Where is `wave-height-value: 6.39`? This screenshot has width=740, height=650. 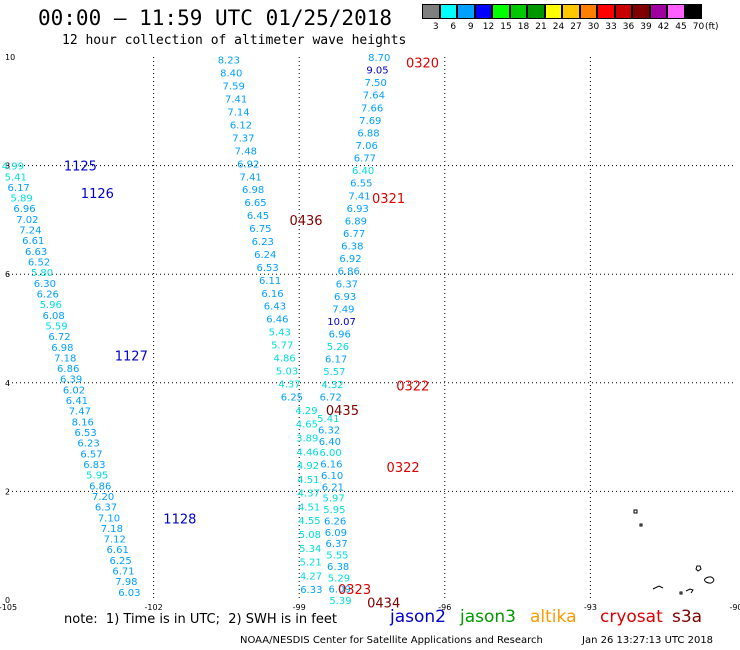
wave-height-value: 6.39 is located at coordinates (71, 380).